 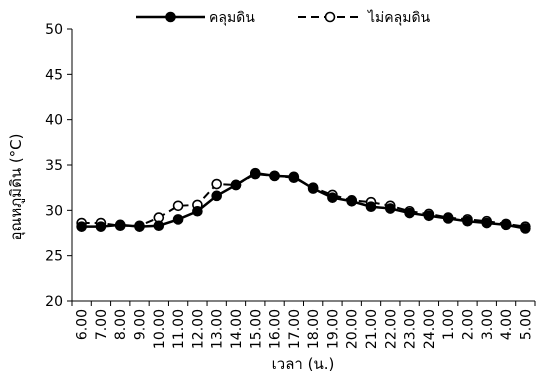 I want to click on x-tick-label: 12.00, so click(x=198, y=329).